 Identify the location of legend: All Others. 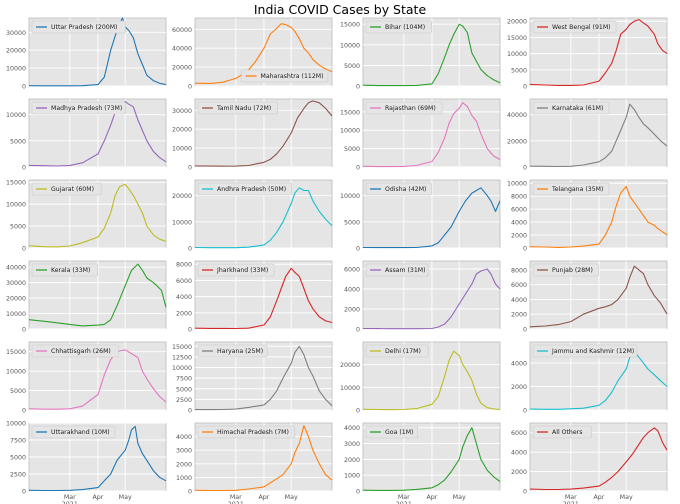
(562, 432).